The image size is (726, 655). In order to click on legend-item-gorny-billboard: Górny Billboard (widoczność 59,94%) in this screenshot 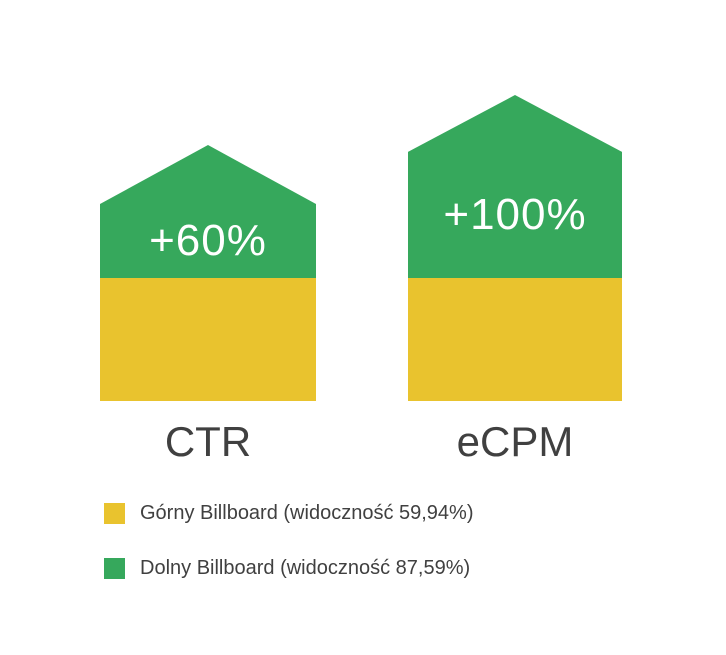, I will do `click(289, 513)`.